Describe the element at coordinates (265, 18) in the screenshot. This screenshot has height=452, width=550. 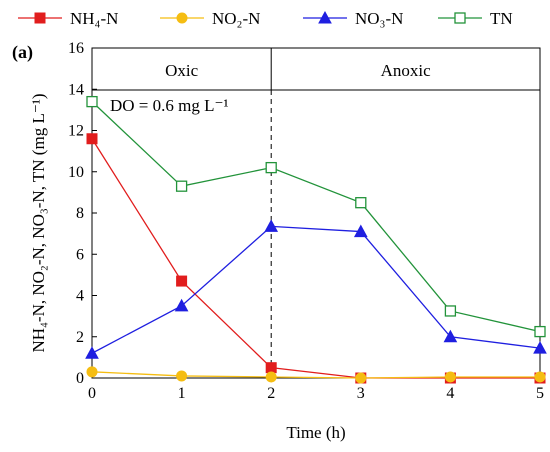
I see `legend: NH₄-N NO₂-N NO₃-N TN` at that location.